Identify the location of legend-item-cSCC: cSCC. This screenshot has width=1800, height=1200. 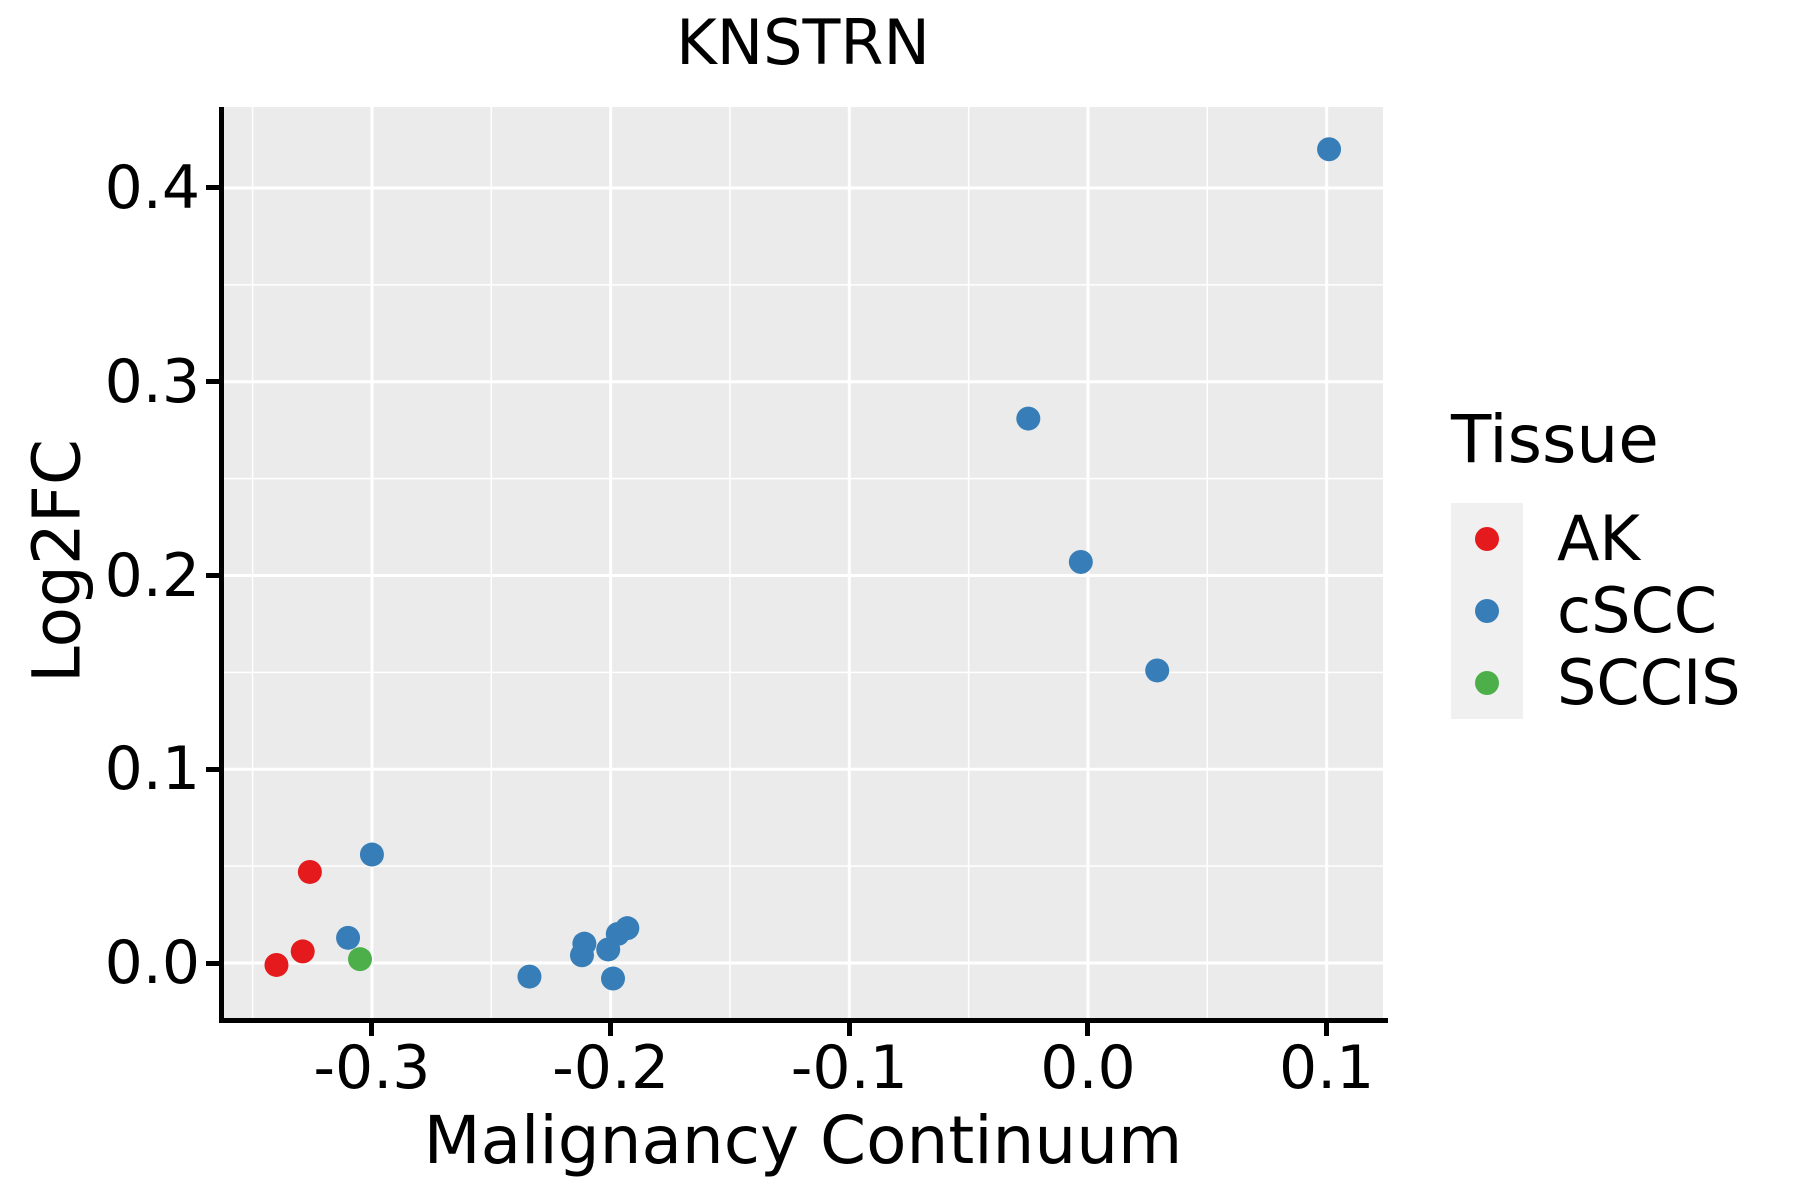
(1625, 611).